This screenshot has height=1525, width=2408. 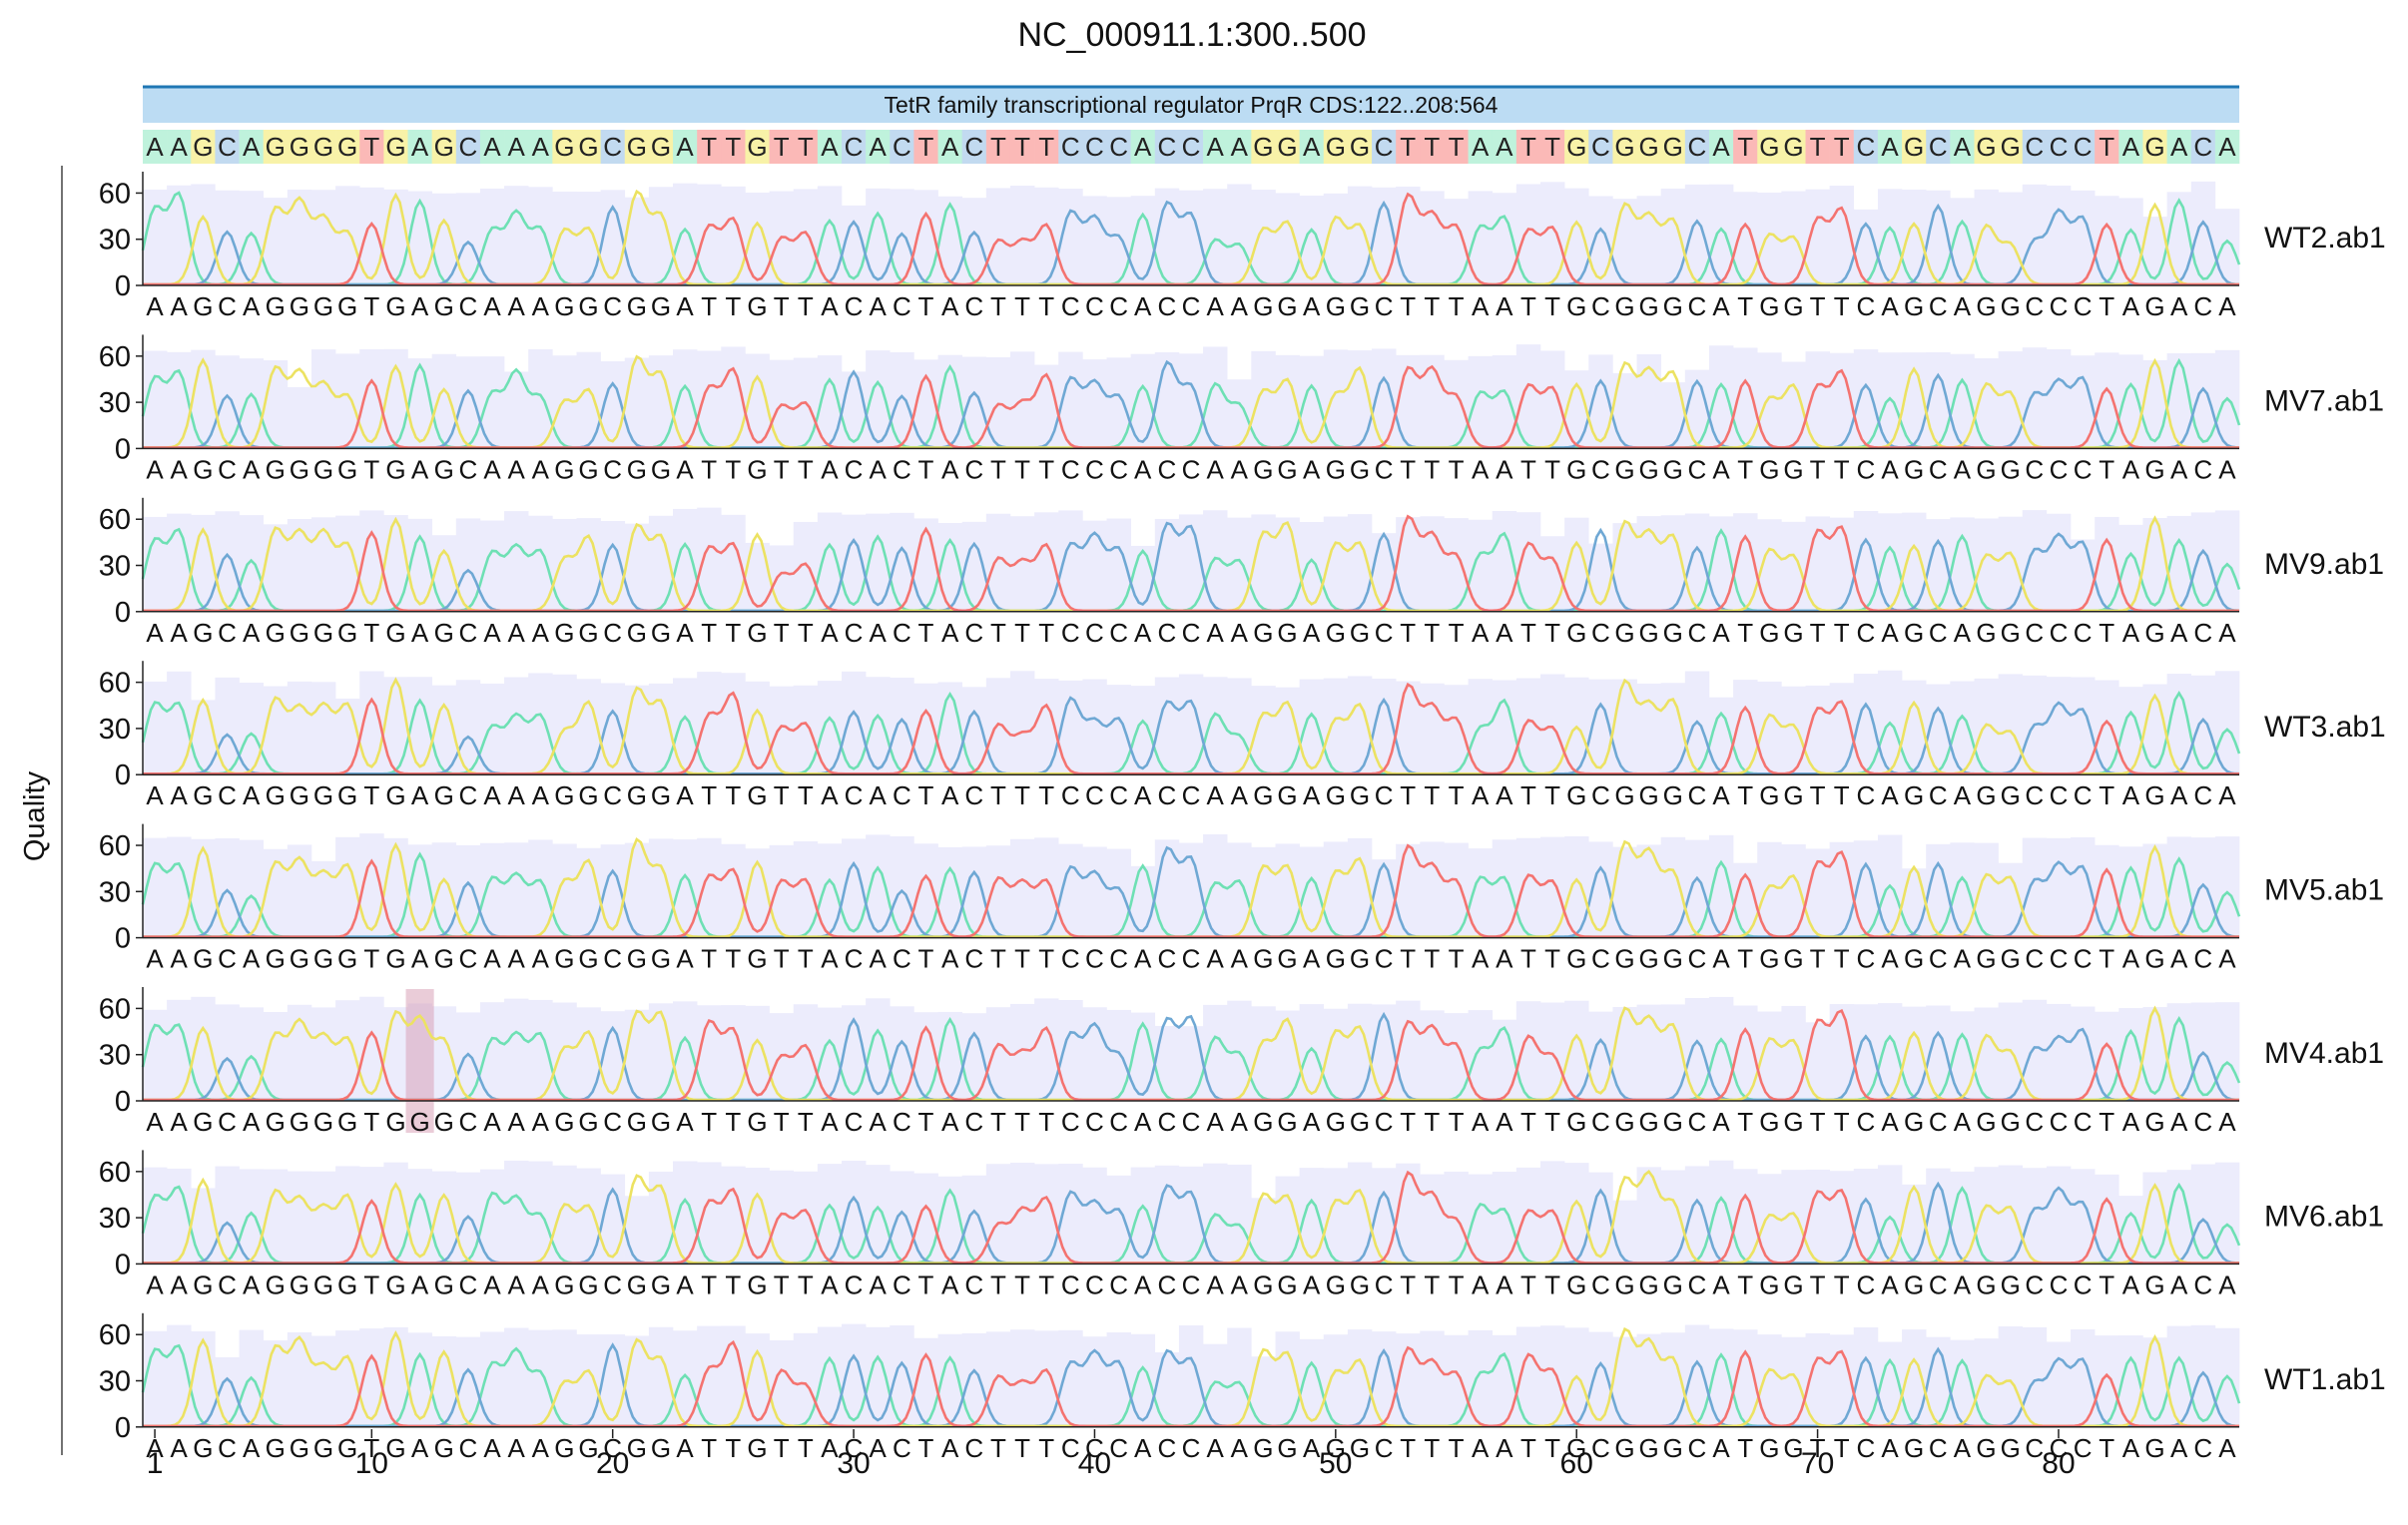 I want to click on trace-A, so click(x=1191, y=1224).